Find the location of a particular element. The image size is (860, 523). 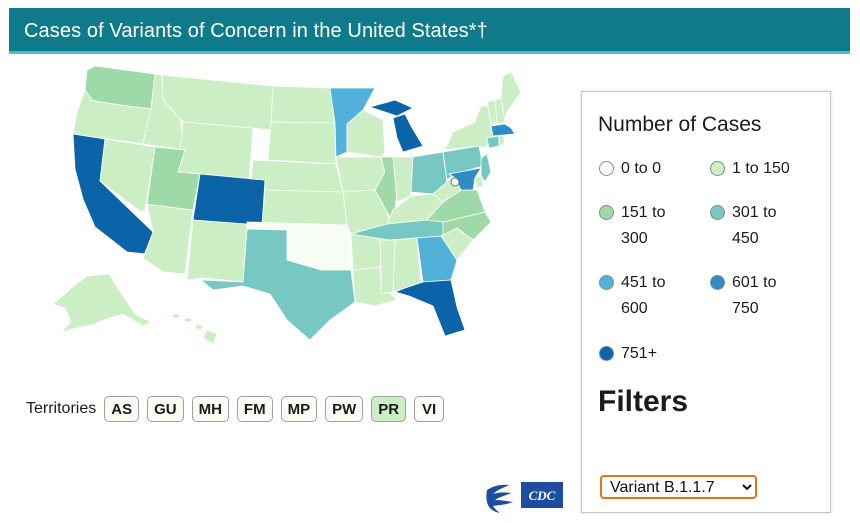

legend-item: 601 to 750 is located at coordinates (756, 296).